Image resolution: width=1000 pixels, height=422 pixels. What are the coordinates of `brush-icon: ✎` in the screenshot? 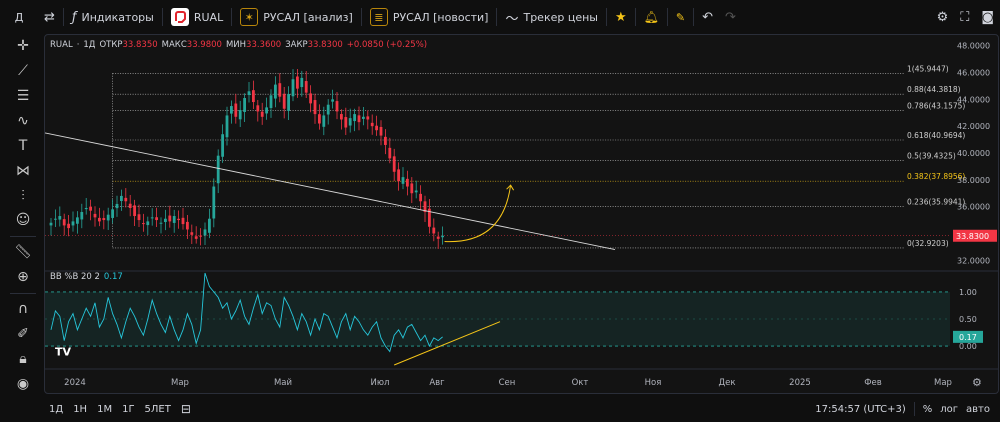 It's located at (680, 17).